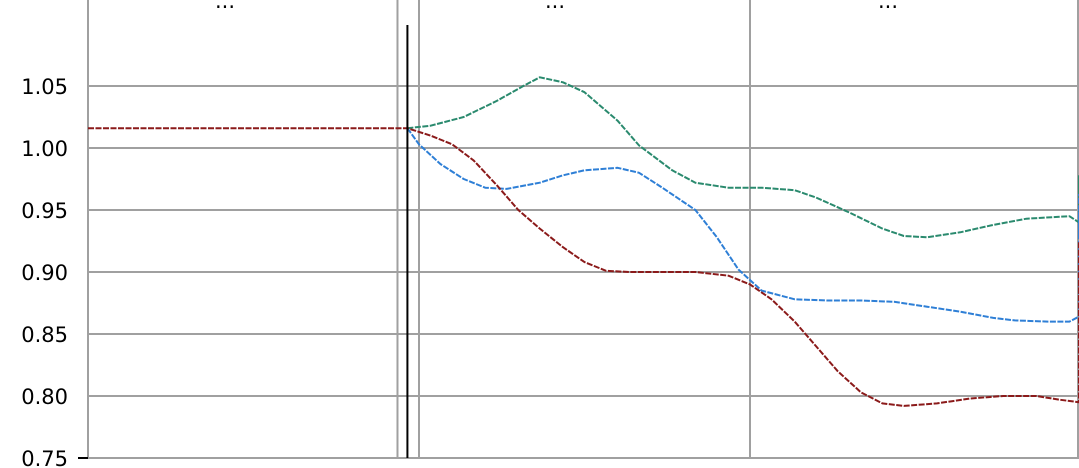  Describe the element at coordinates (44, 335) in the screenshot. I see `y-tick-label: 0.85` at that location.